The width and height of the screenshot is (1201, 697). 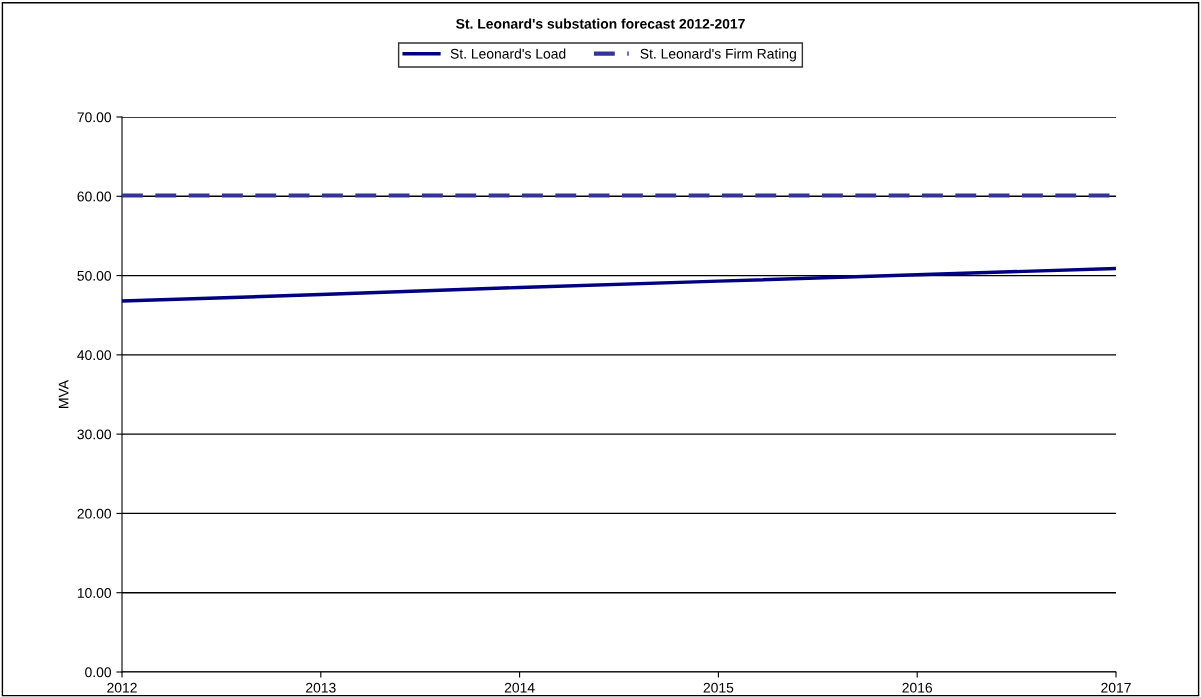 I want to click on y-tick-label: 20.00, so click(x=94, y=513).